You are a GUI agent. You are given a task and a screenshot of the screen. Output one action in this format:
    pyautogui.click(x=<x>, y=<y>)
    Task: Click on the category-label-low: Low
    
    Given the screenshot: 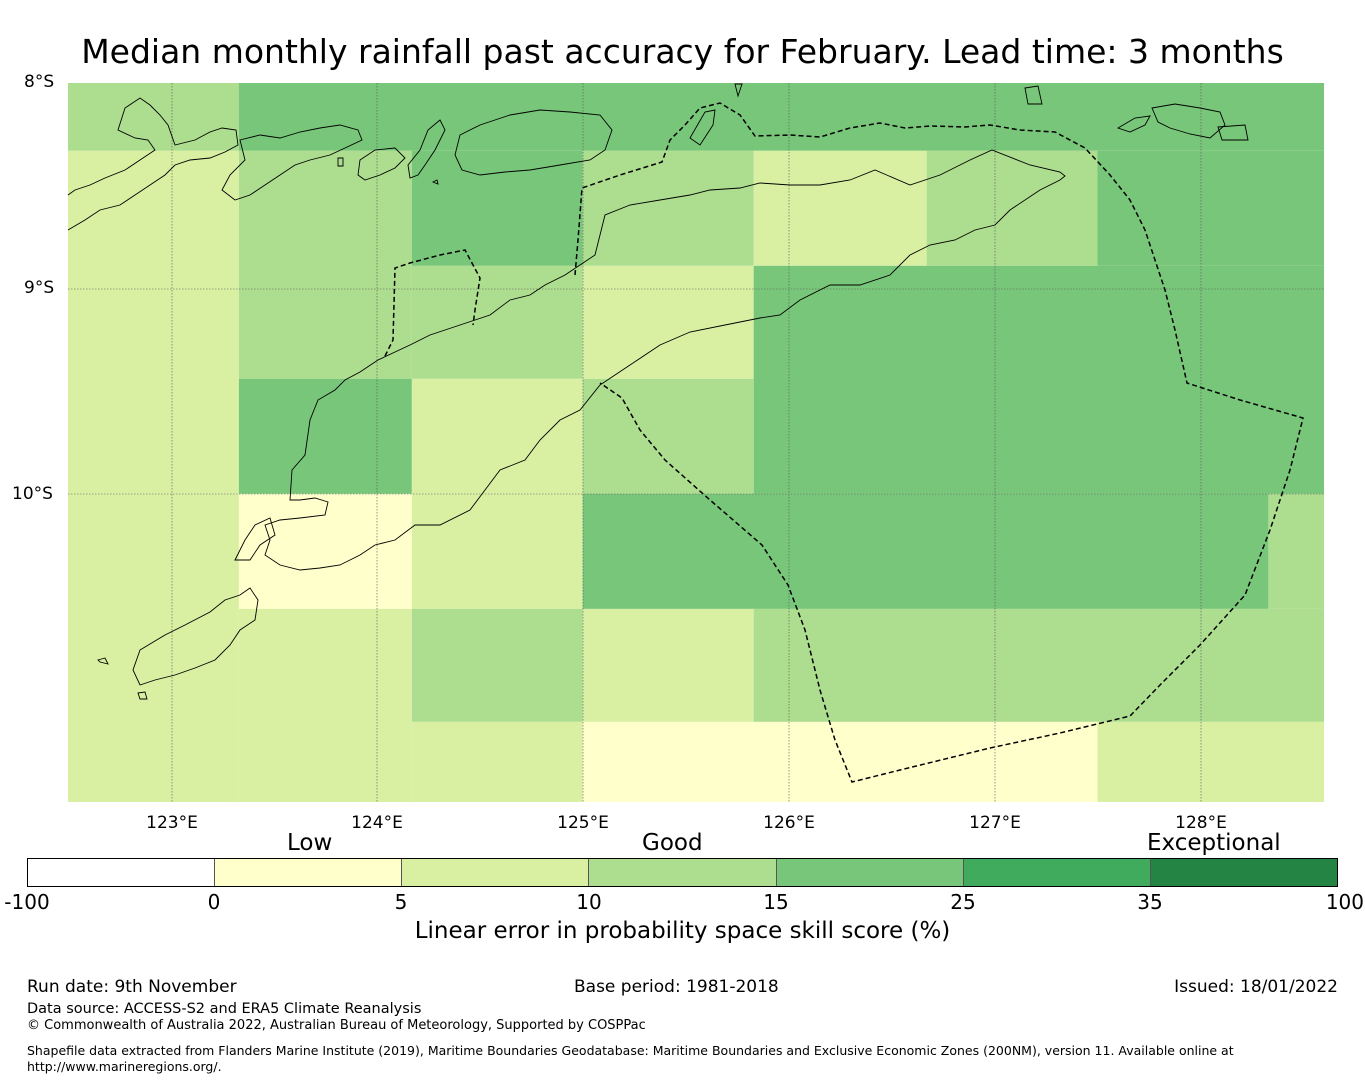 What is the action you would take?
    pyautogui.click(x=310, y=843)
    